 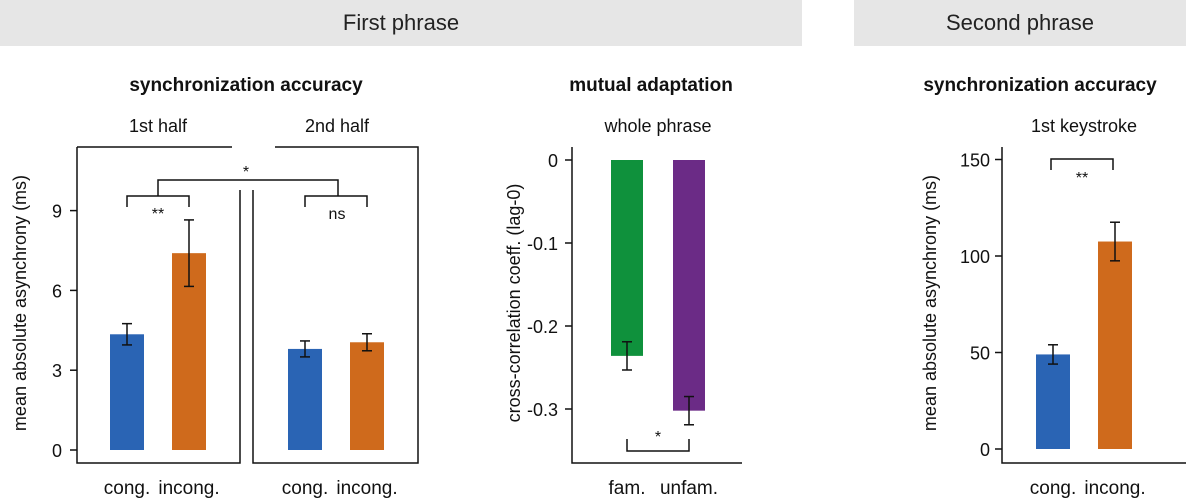 What do you see at coordinates (246, 85) in the screenshot?
I see `sync-accuracy-title: synchronization accuracy` at bounding box center [246, 85].